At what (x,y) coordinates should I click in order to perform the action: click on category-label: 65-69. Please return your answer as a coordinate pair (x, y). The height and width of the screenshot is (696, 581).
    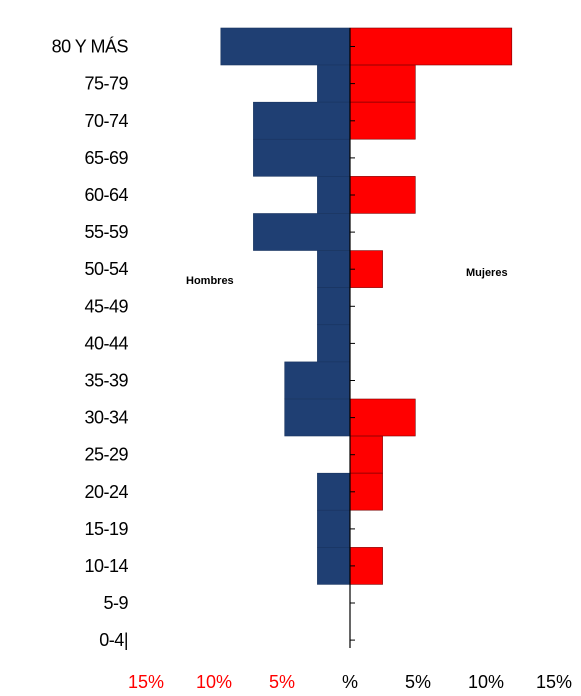
    Looking at the image, I should click on (106, 158).